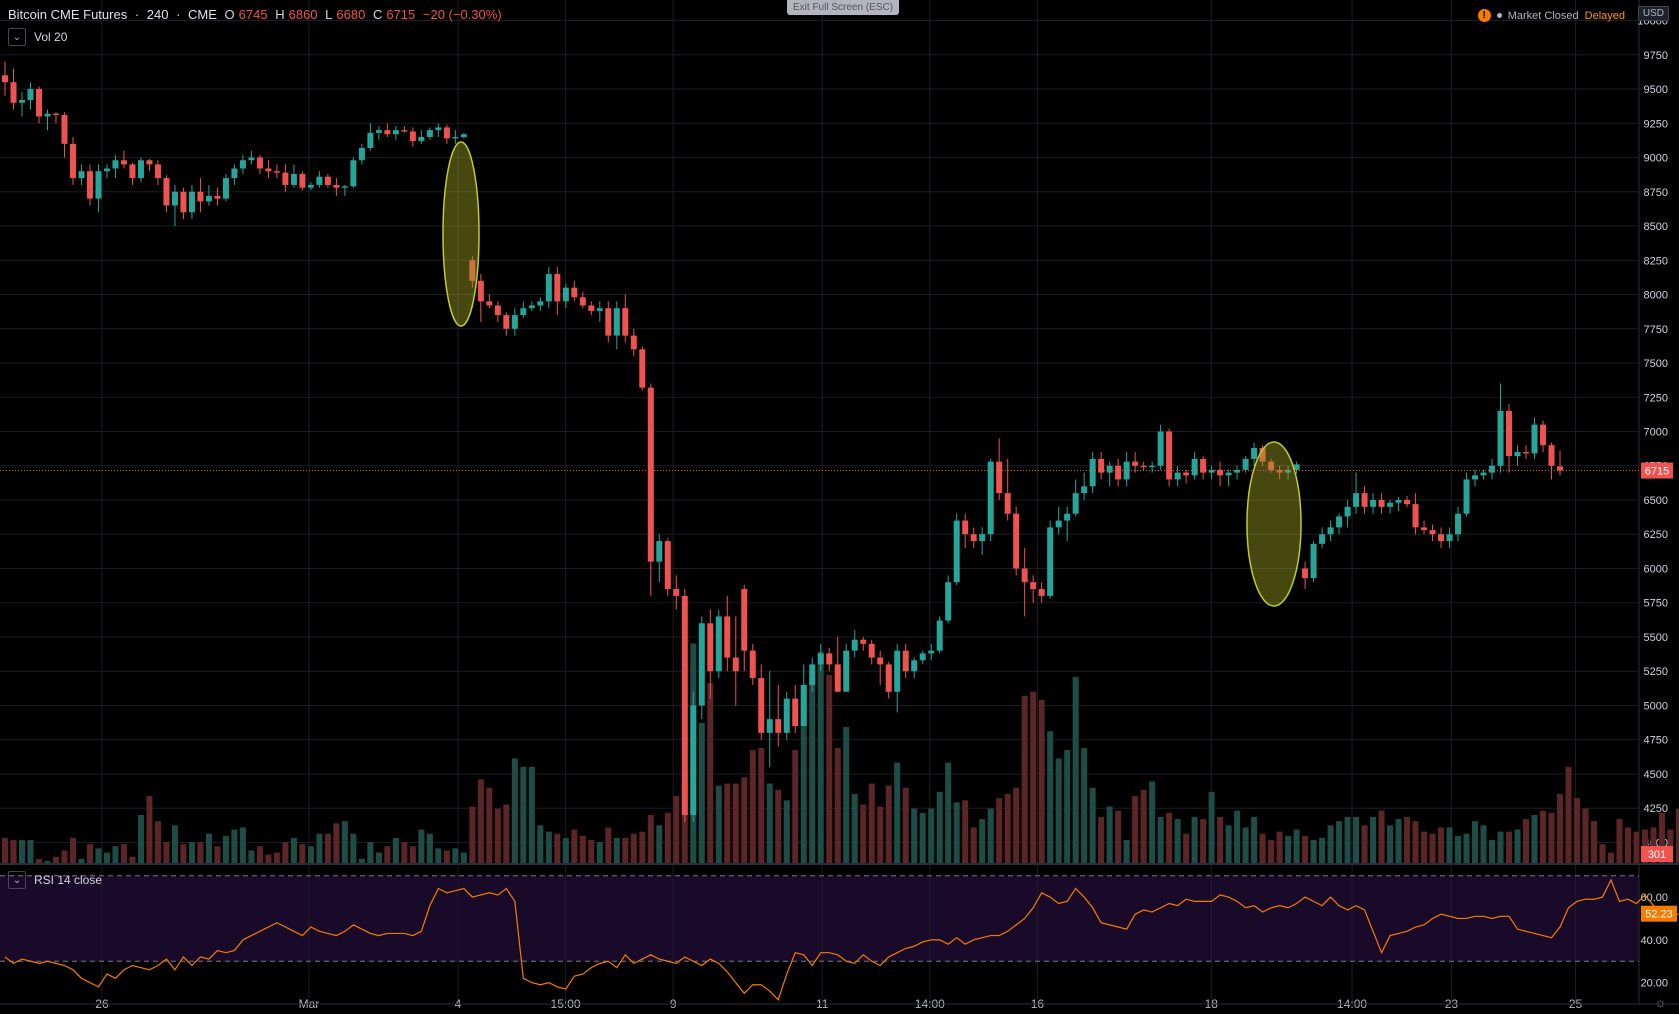  What do you see at coordinates (1656, 638) in the screenshot?
I see `price-tick-label: 5500` at bounding box center [1656, 638].